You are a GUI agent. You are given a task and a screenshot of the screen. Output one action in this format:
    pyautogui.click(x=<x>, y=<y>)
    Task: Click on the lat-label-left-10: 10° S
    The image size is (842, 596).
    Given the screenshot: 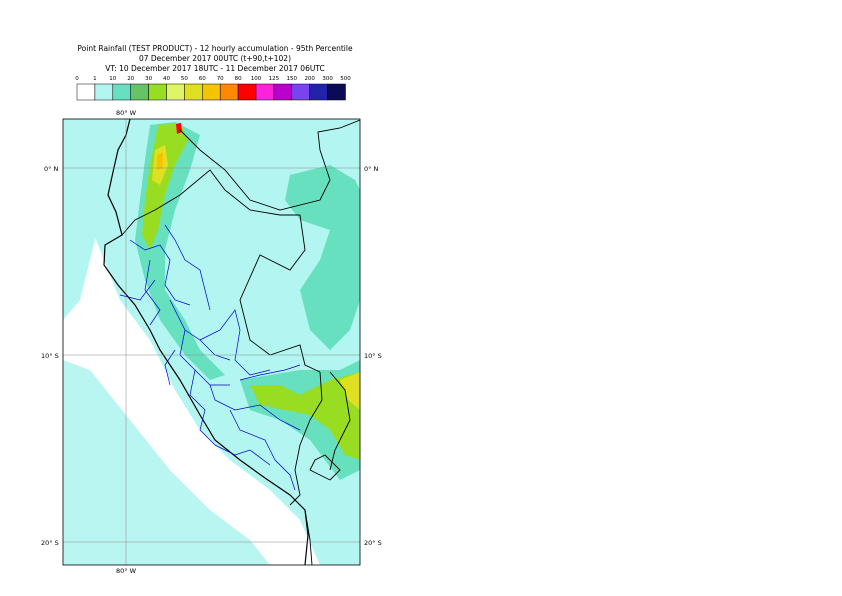 What is the action you would take?
    pyautogui.click(x=50, y=356)
    